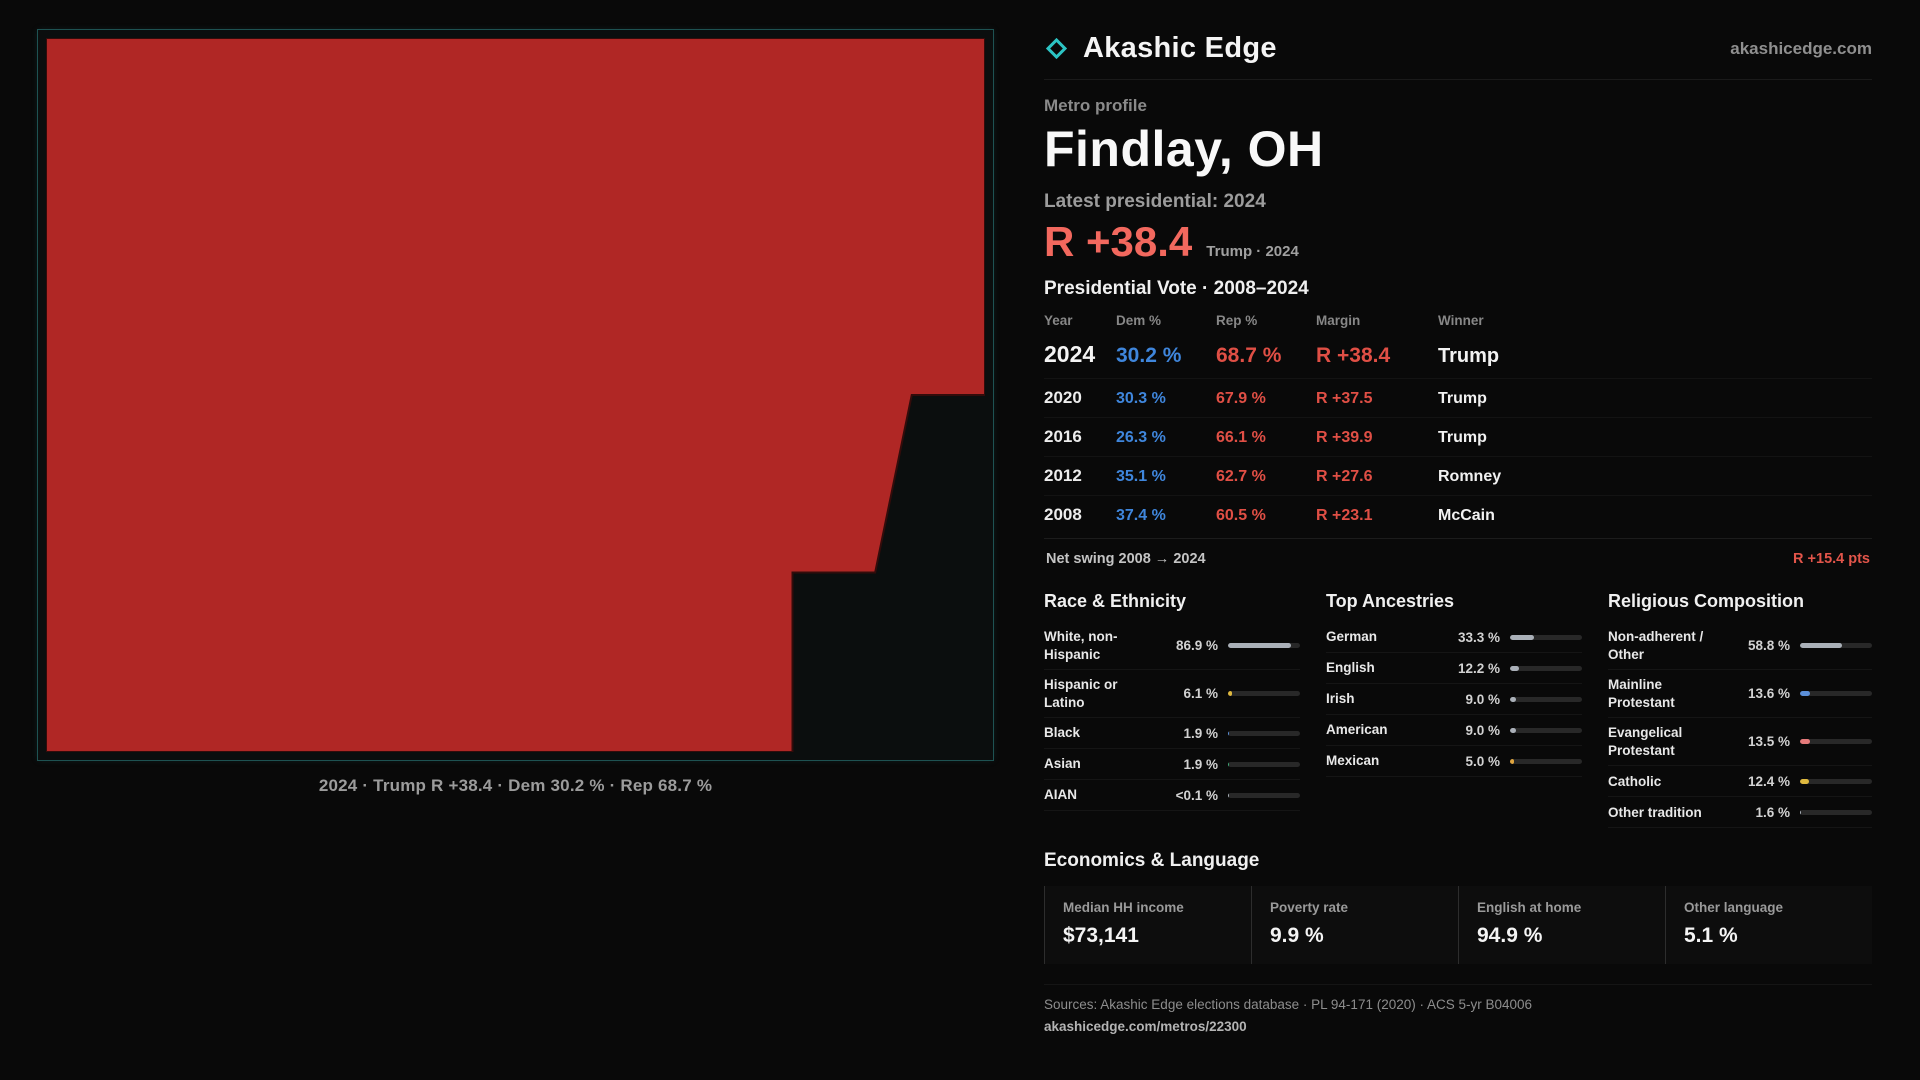 This screenshot has height=1080, width=1920. I want to click on stat-row: Catholic 12.4 %, so click(1740, 782).